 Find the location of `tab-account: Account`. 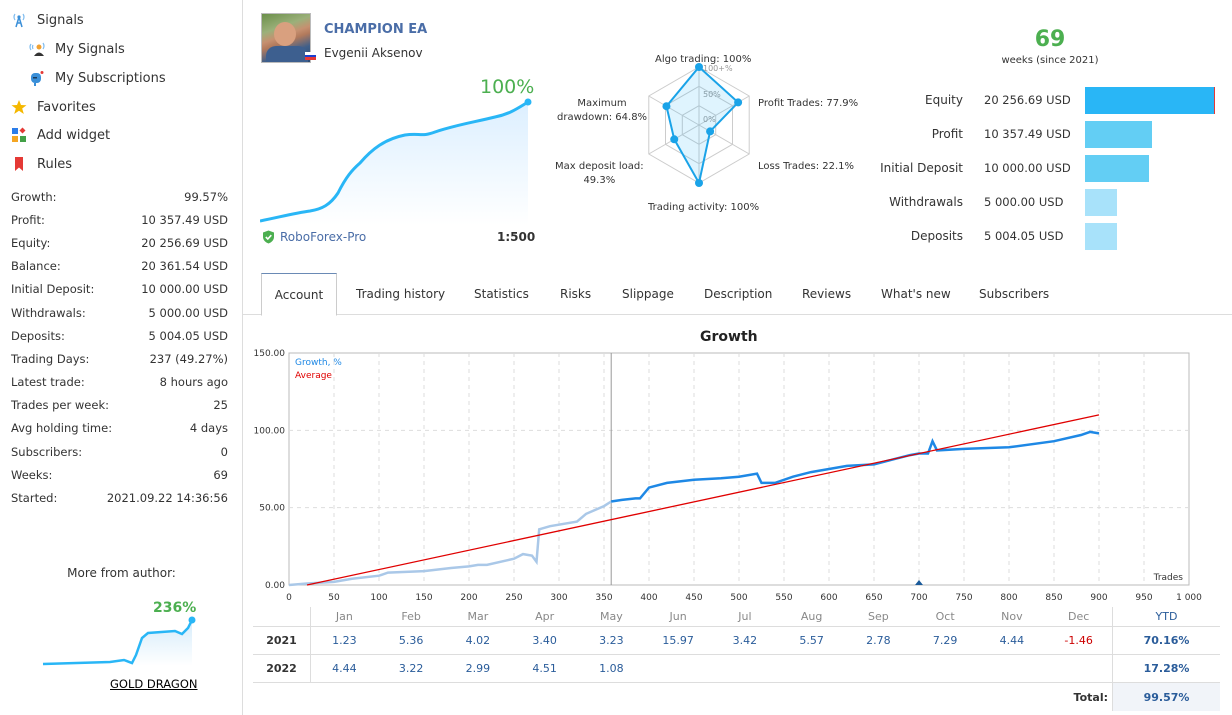

tab-account: Account is located at coordinates (299, 294).